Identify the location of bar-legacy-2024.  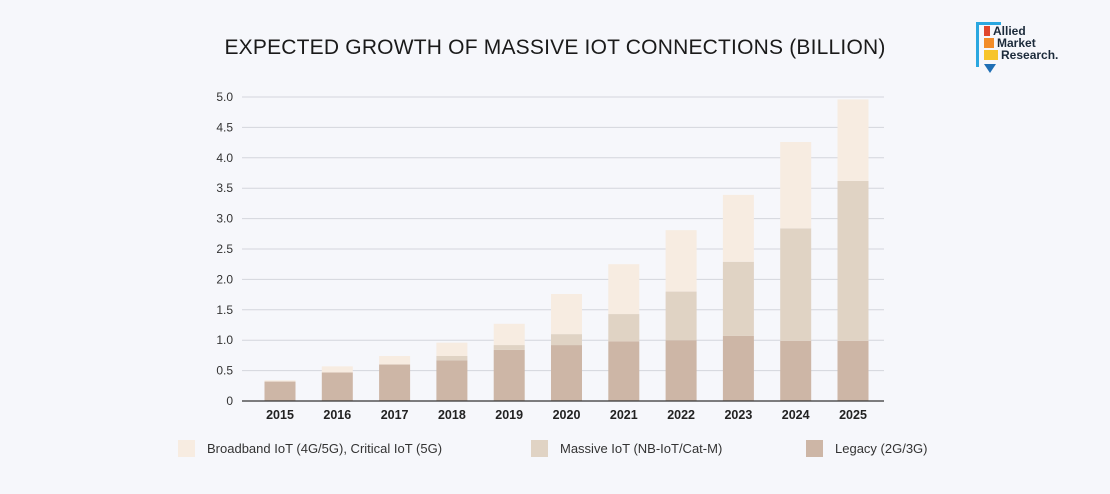
(796, 370).